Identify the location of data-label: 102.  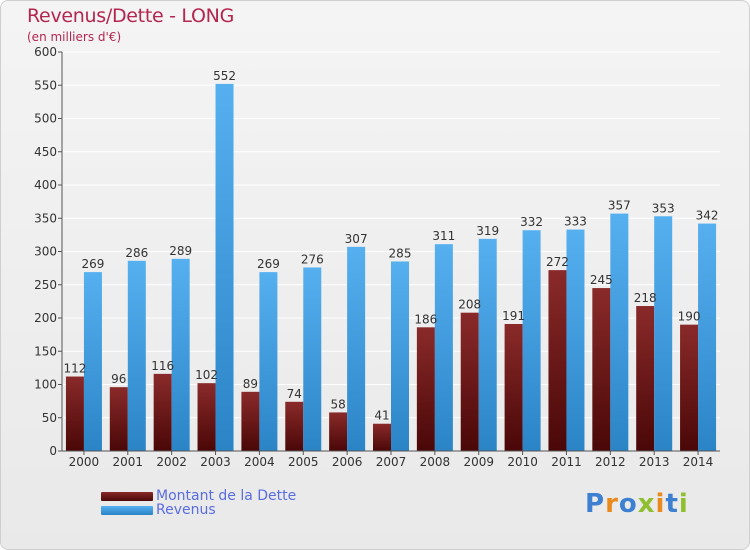
(206, 375).